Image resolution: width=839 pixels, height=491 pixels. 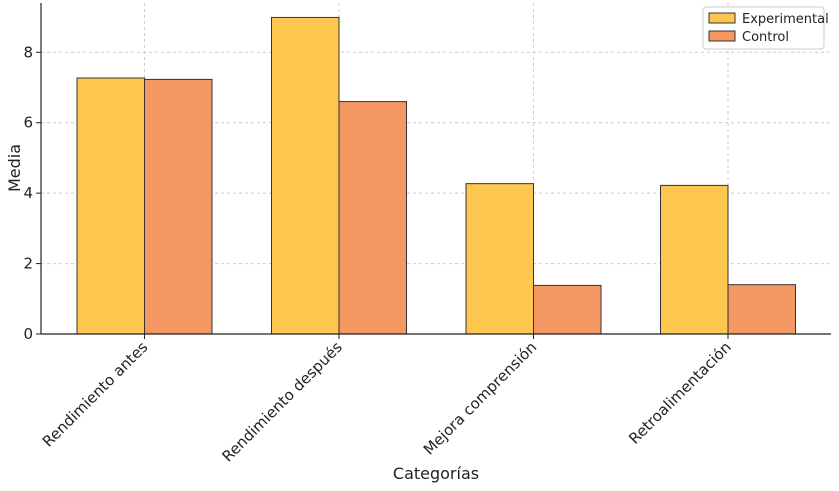 I want to click on y-tick-label: 0, so click(x=28, y=334).